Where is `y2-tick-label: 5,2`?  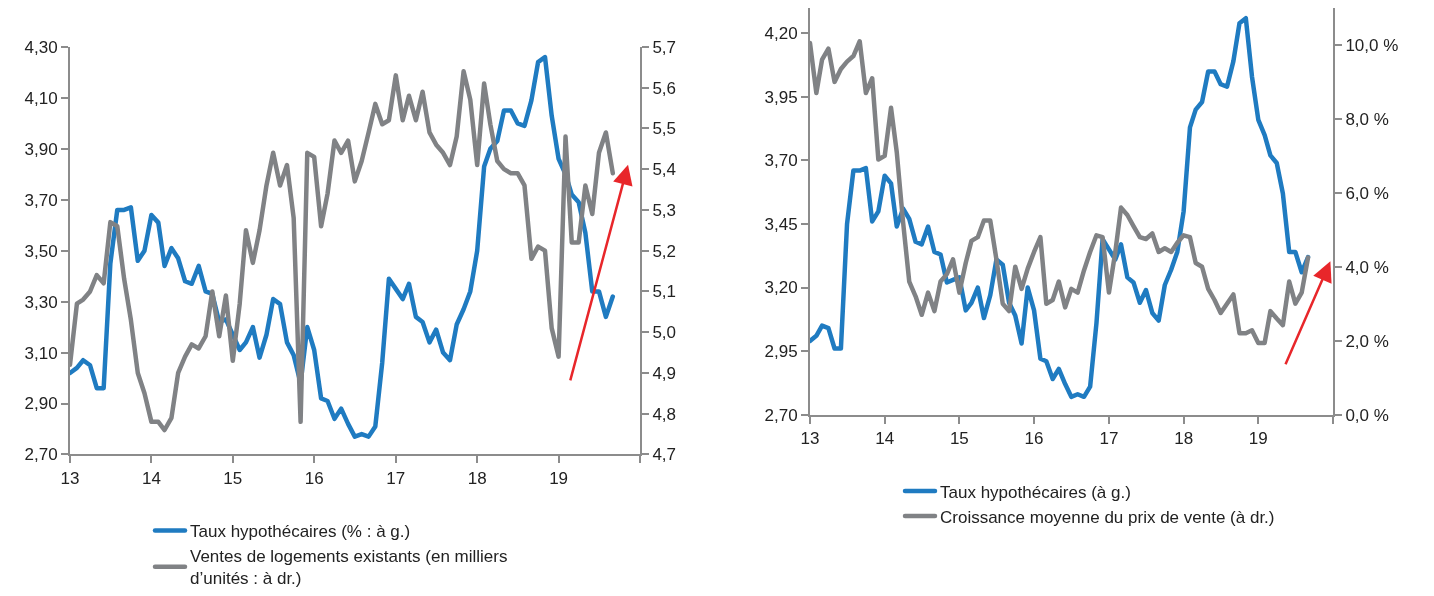 y2-tick-label: 5,2 is located at coordinates (664, 251).